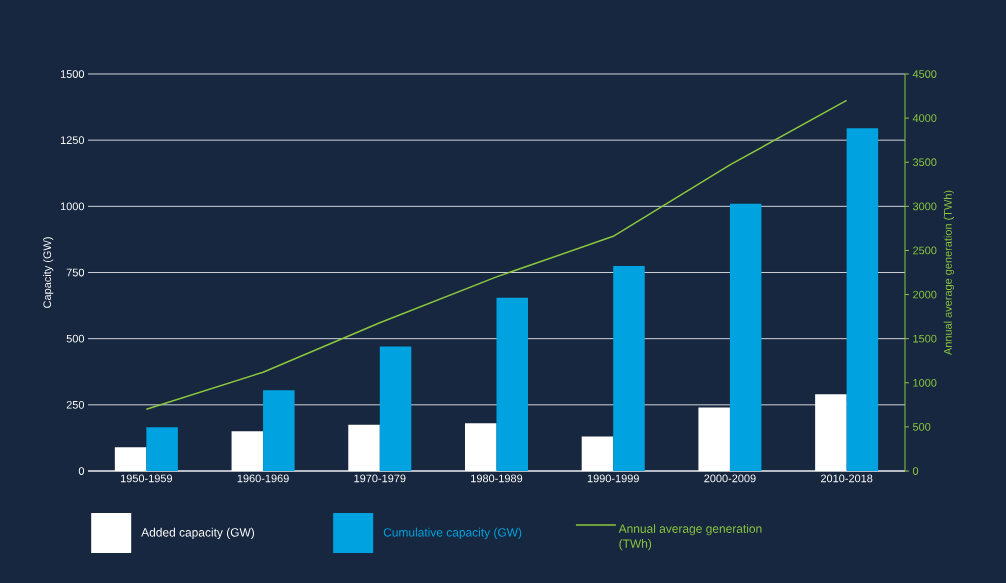  Describe the element at coordinates (72, 206) in the screenshot. I see `y-tick-label: 1000` at that location.